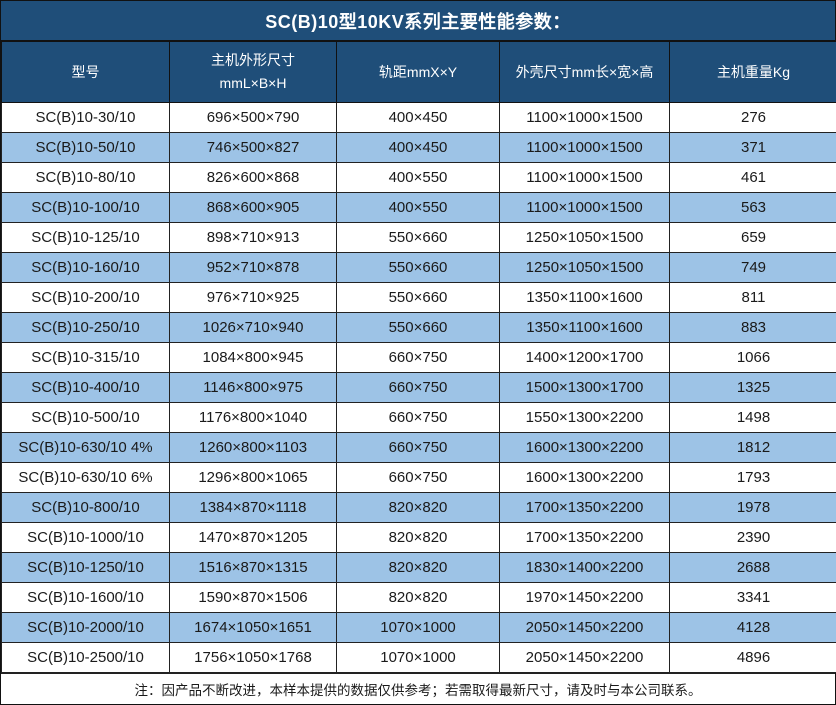  Describe the element at coordinates (752, 597) in the screenshot. I see `cell-weight: 3341` at that location.